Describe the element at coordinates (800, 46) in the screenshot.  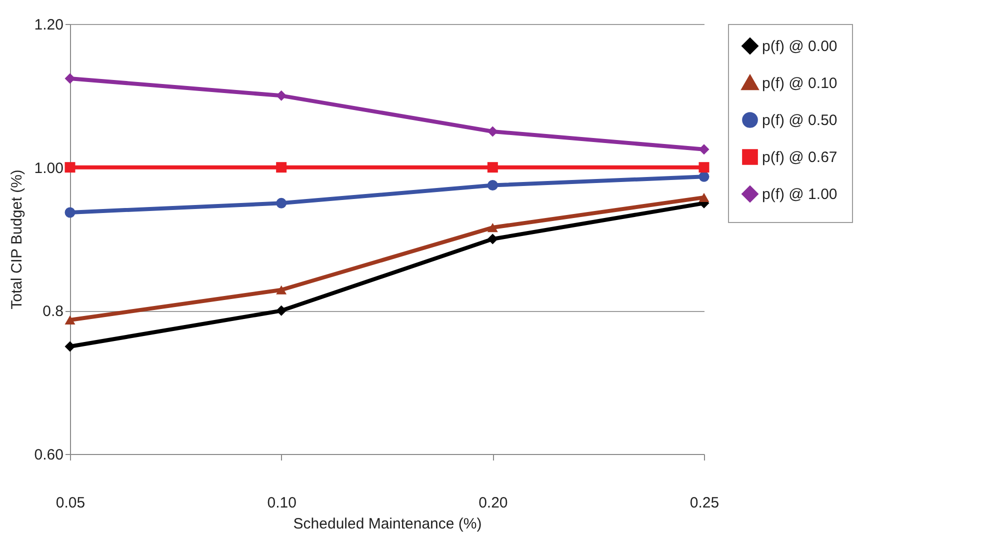
I see `legend-label: p(f) @ 0.00` at that location.